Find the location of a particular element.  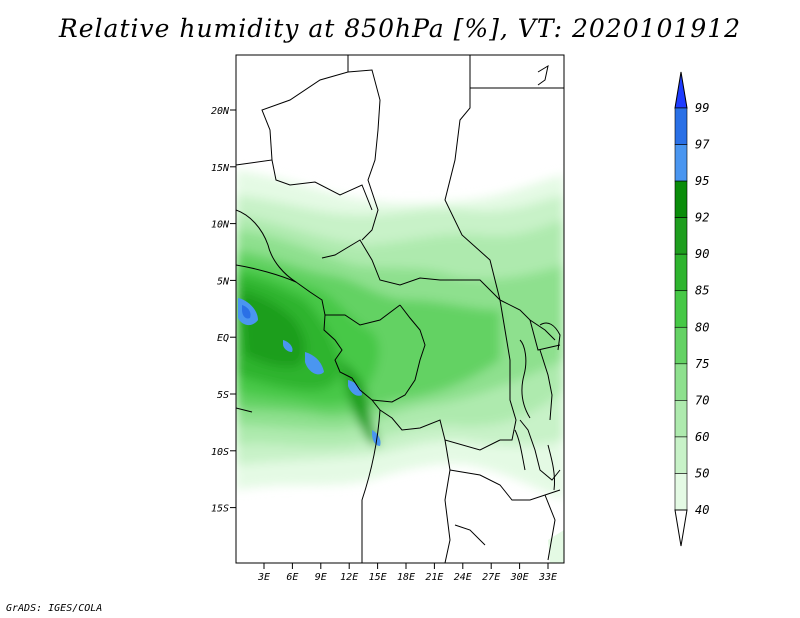

lat-tick-label: 5S is located at coordinates (223, 395).